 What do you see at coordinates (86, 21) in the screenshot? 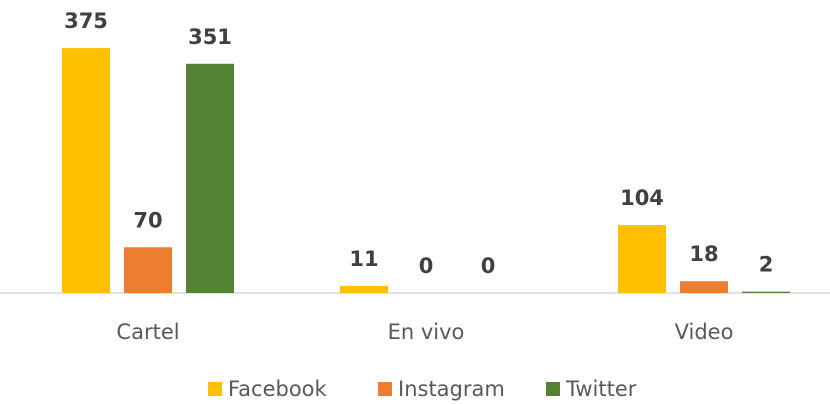
I see `data-label: 375` at bounding box center [86, 21].